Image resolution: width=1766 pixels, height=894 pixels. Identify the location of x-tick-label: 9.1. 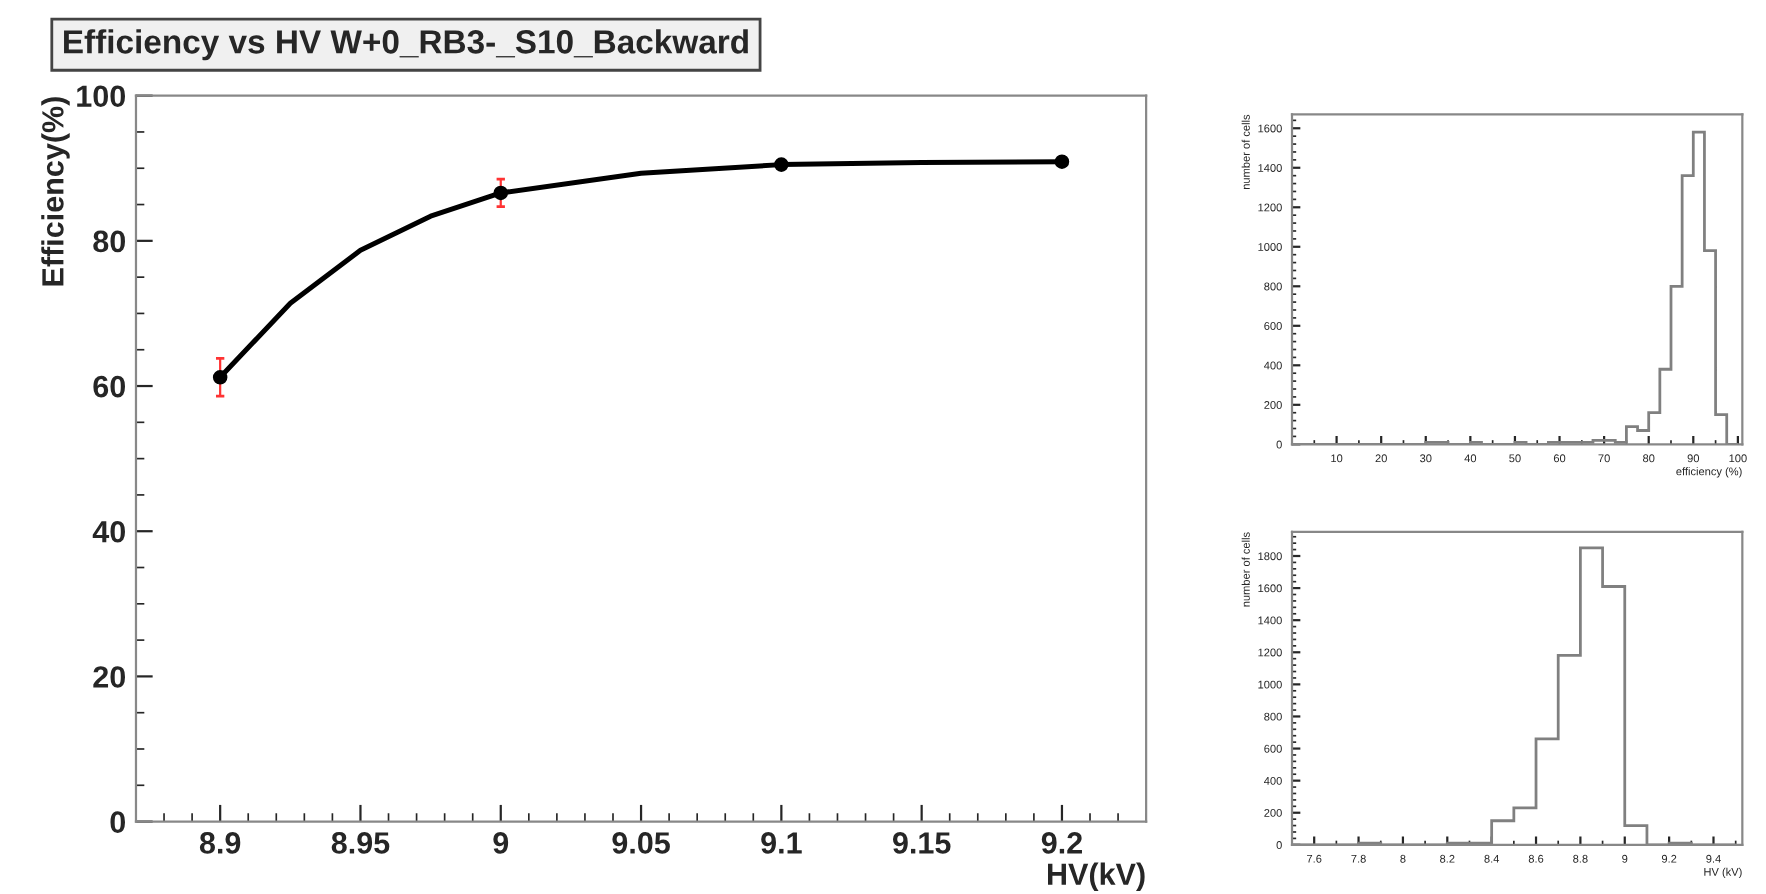
(781, 843).